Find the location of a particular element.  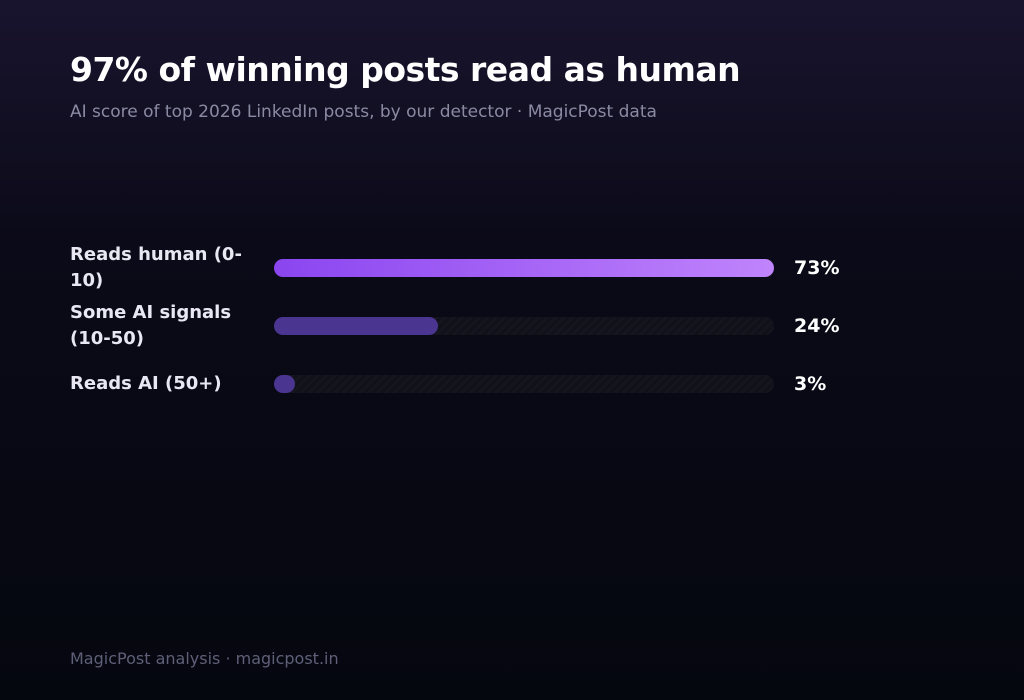

bar-row: Some AI signals (10-50) 24% is located at coordinates (470, 326).